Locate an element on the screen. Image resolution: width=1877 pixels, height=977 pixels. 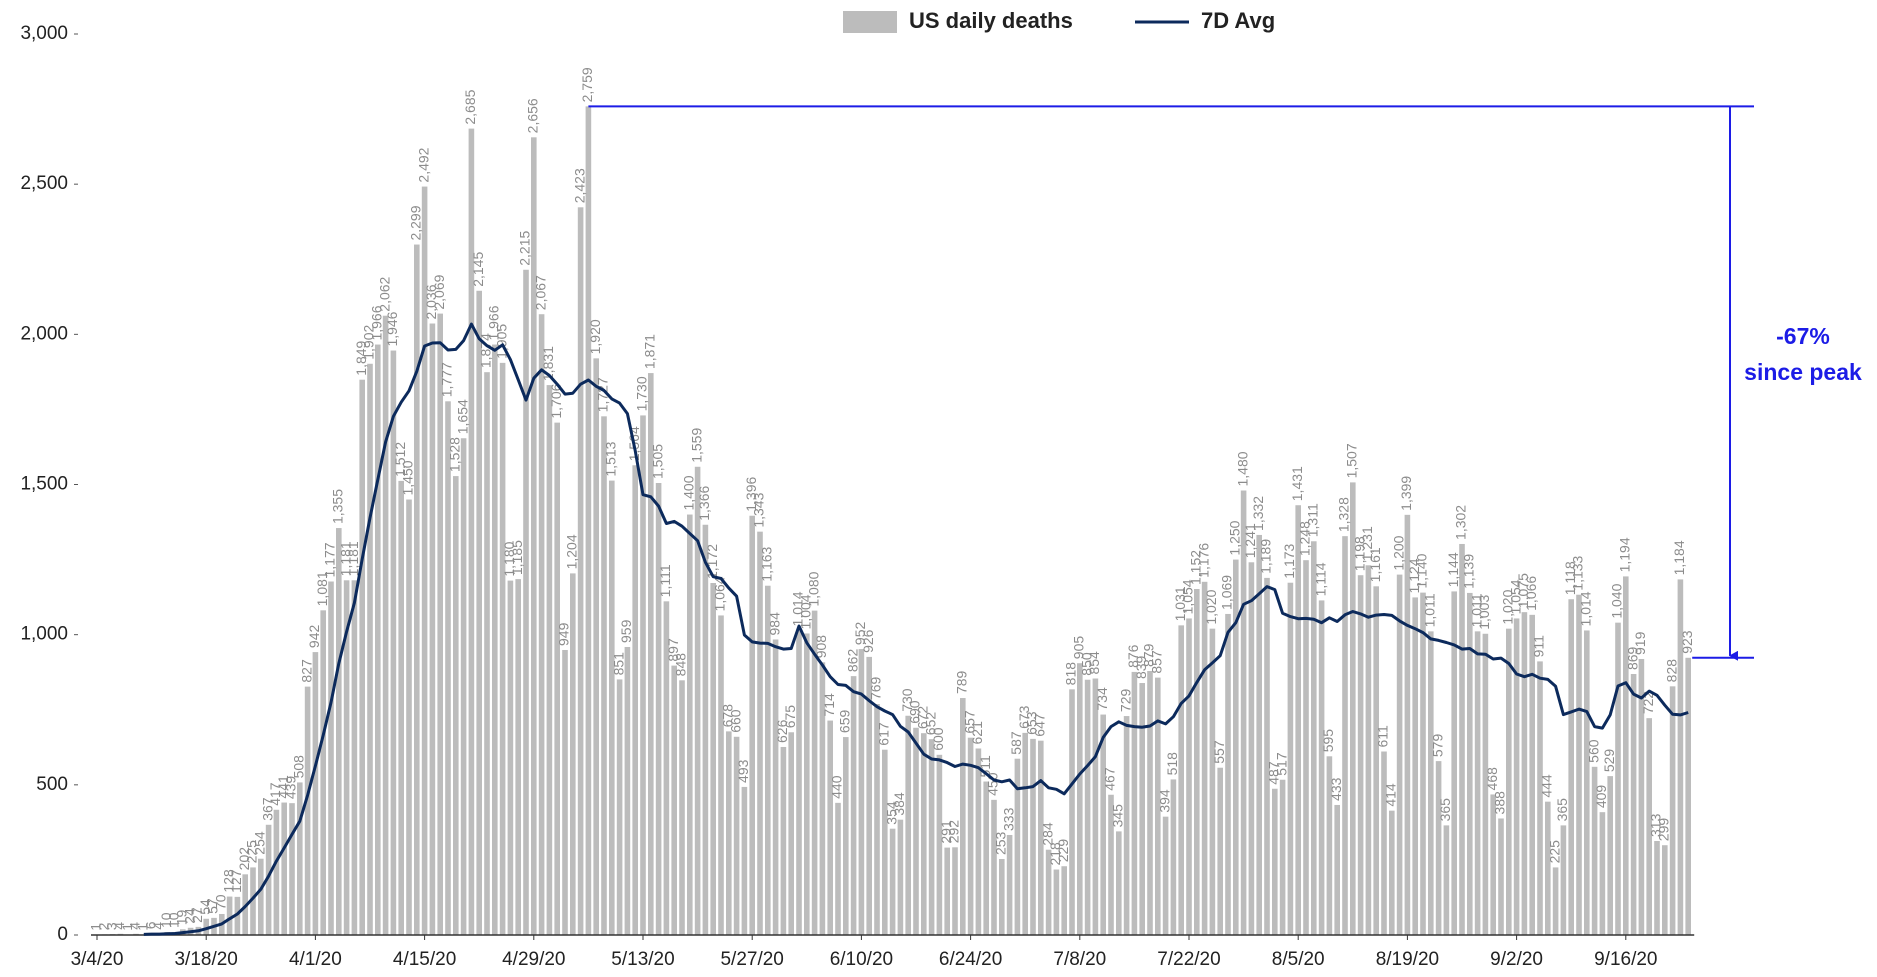
value-label: 579 is located at coordinates (1437, 746).